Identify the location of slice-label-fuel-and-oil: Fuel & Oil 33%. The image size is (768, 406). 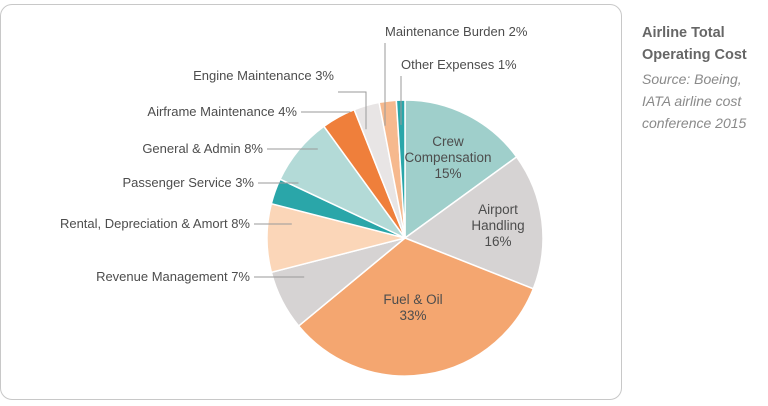
(412, 307).